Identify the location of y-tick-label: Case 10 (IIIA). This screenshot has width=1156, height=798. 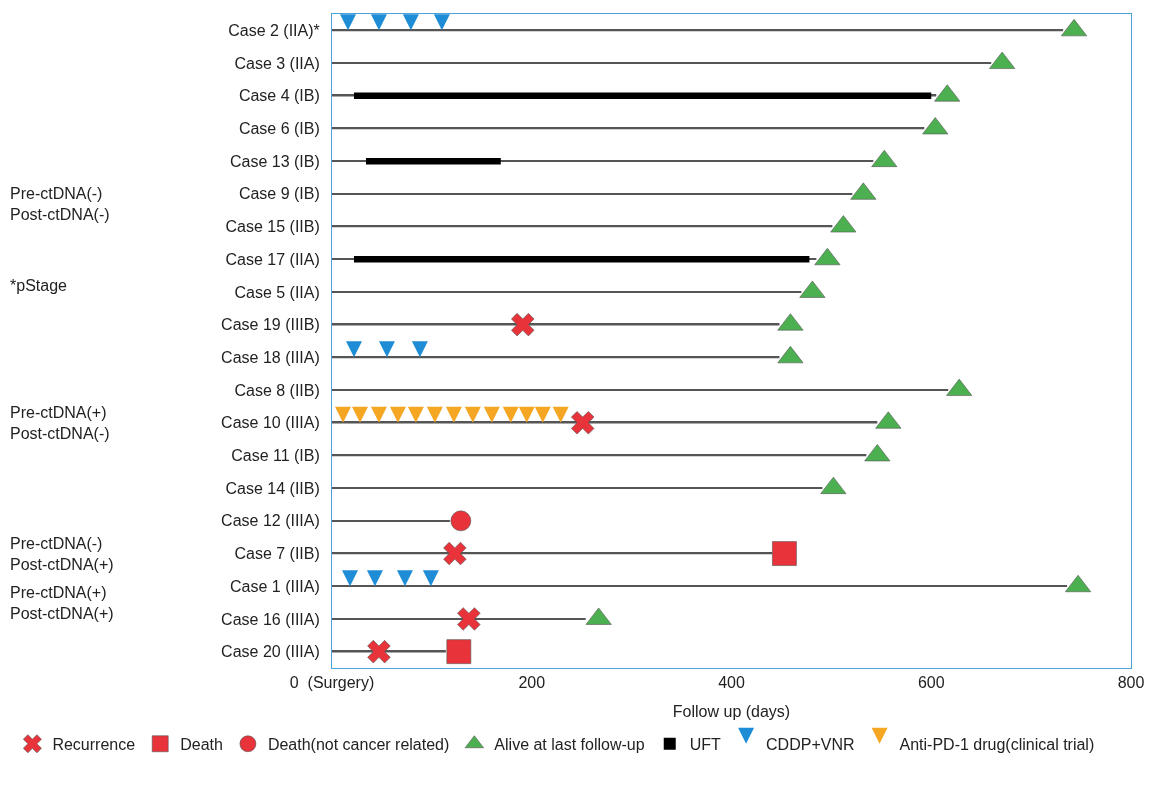
(270, 423).